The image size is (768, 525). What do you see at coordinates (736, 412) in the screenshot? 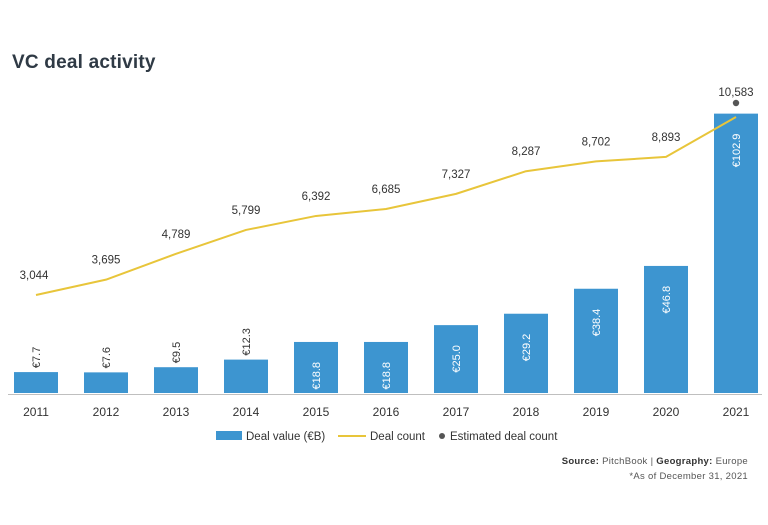
I see `x-tick-label-2021: 2021` at bounding box center [736, 412].